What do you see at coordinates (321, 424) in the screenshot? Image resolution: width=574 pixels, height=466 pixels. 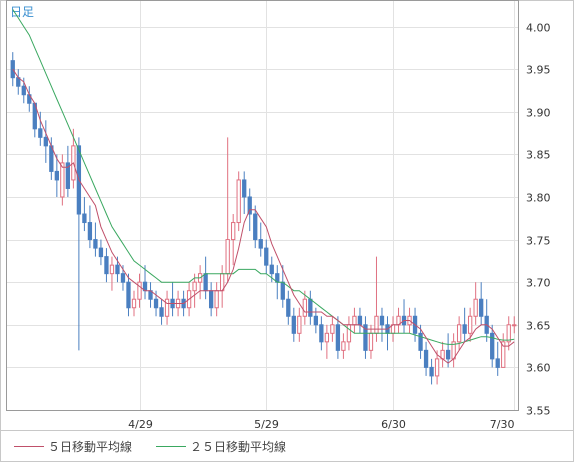 I see `x-axis-ticks: 4/29 5/29 6/30 7/30` at bounding box center [321, 424].